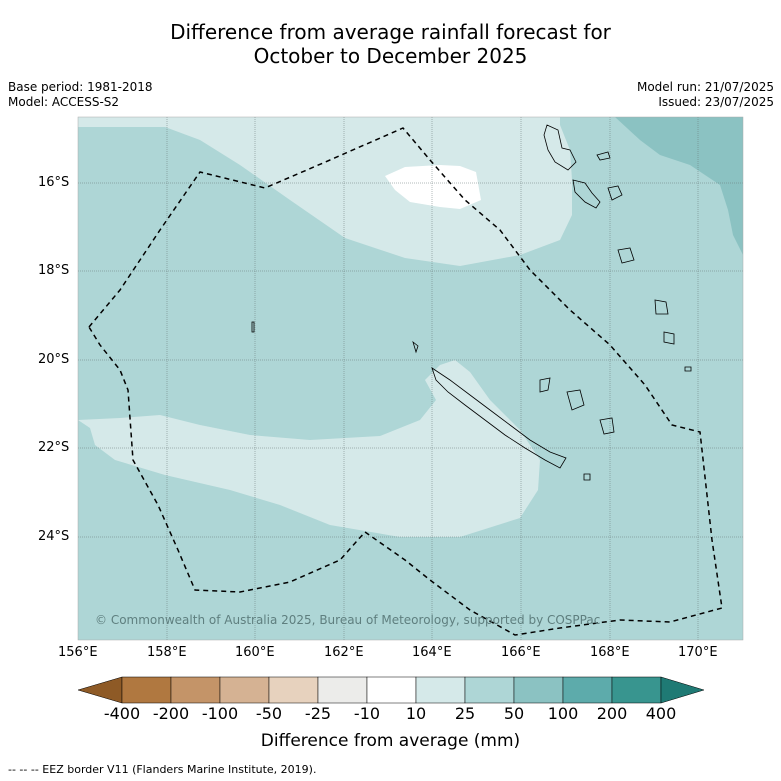 Image resolution: width=781 pixels, height=781 pixels. I want to click on lat-label: 22°S, so click(54, 447).